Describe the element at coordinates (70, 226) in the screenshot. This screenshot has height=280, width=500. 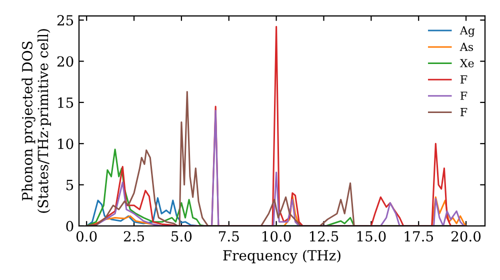
I see `y-tick-label: 0` at that location.